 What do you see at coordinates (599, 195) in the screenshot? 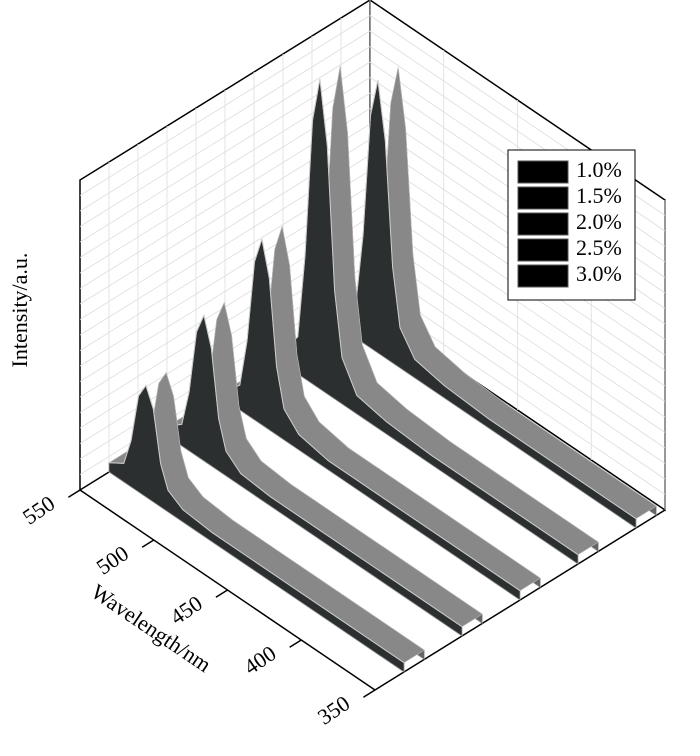
I see `legend-label: 1.5%` at bounding box center [599, 195].